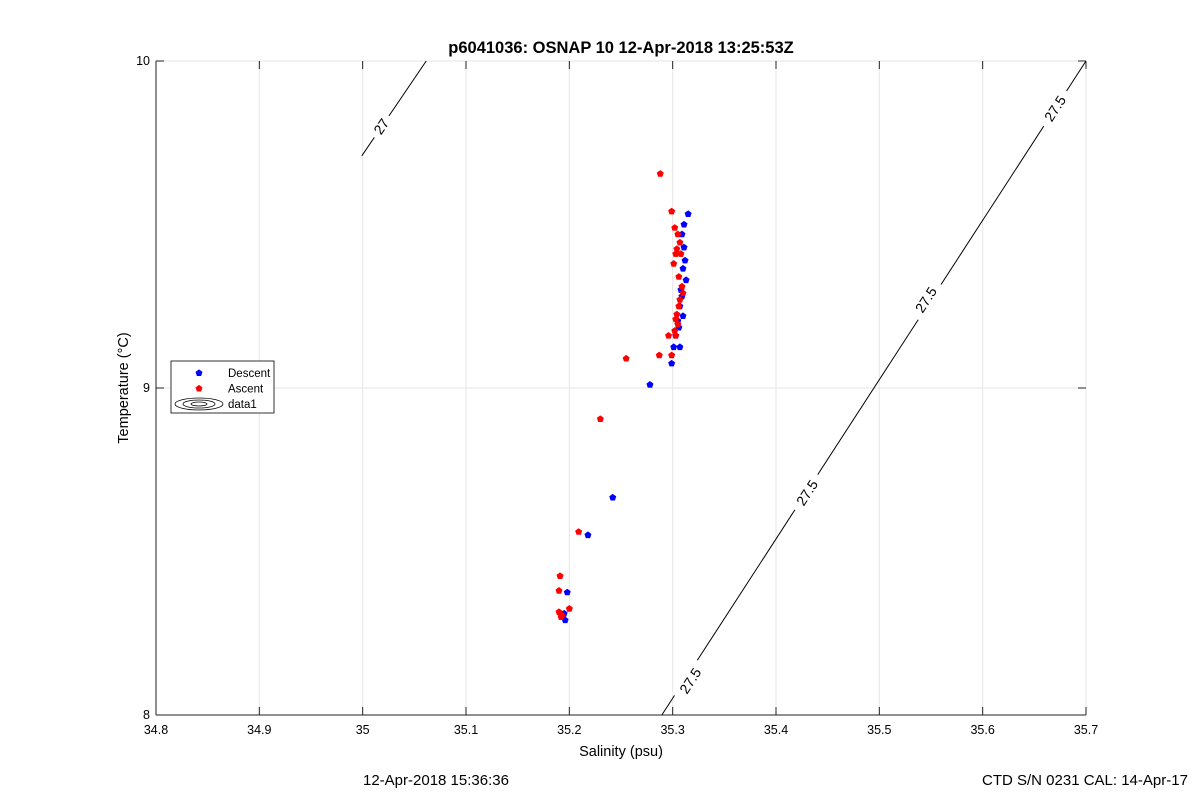 This screenshot has height=804, width=1200. Describe the element at coordinates (1085, 780) in the screenshot. I see `footer-calibration: CTD S/N 0231 CAL: 14-Apr-17` at that location.